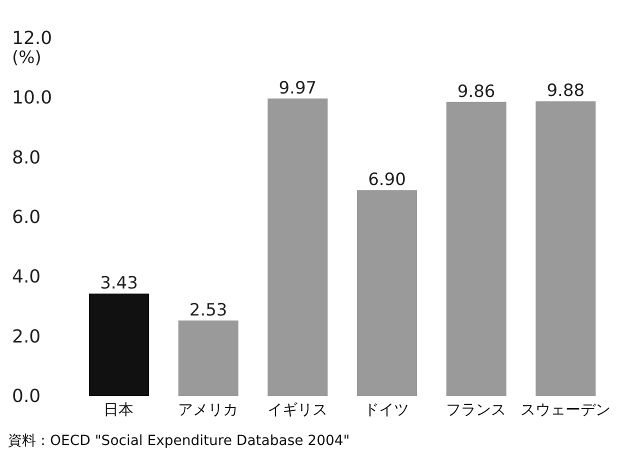 The width and height of the screenshot is (624, 466). Describe the element at coordinates (476, 92) in the screenshot. I see `data-label: 9.86` at that location.